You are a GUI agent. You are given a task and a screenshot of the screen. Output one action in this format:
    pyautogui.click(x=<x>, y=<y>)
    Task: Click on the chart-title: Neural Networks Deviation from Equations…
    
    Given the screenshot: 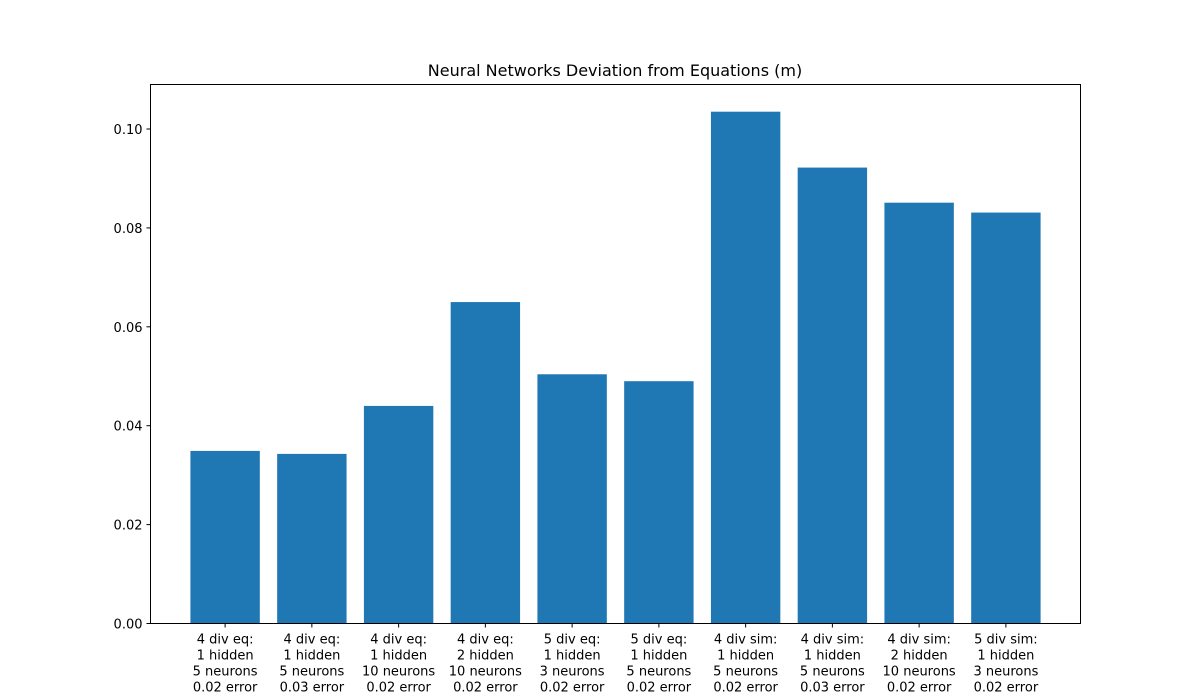 What is the action you would take?
    pyautogui.click(x=615, y=70)
    